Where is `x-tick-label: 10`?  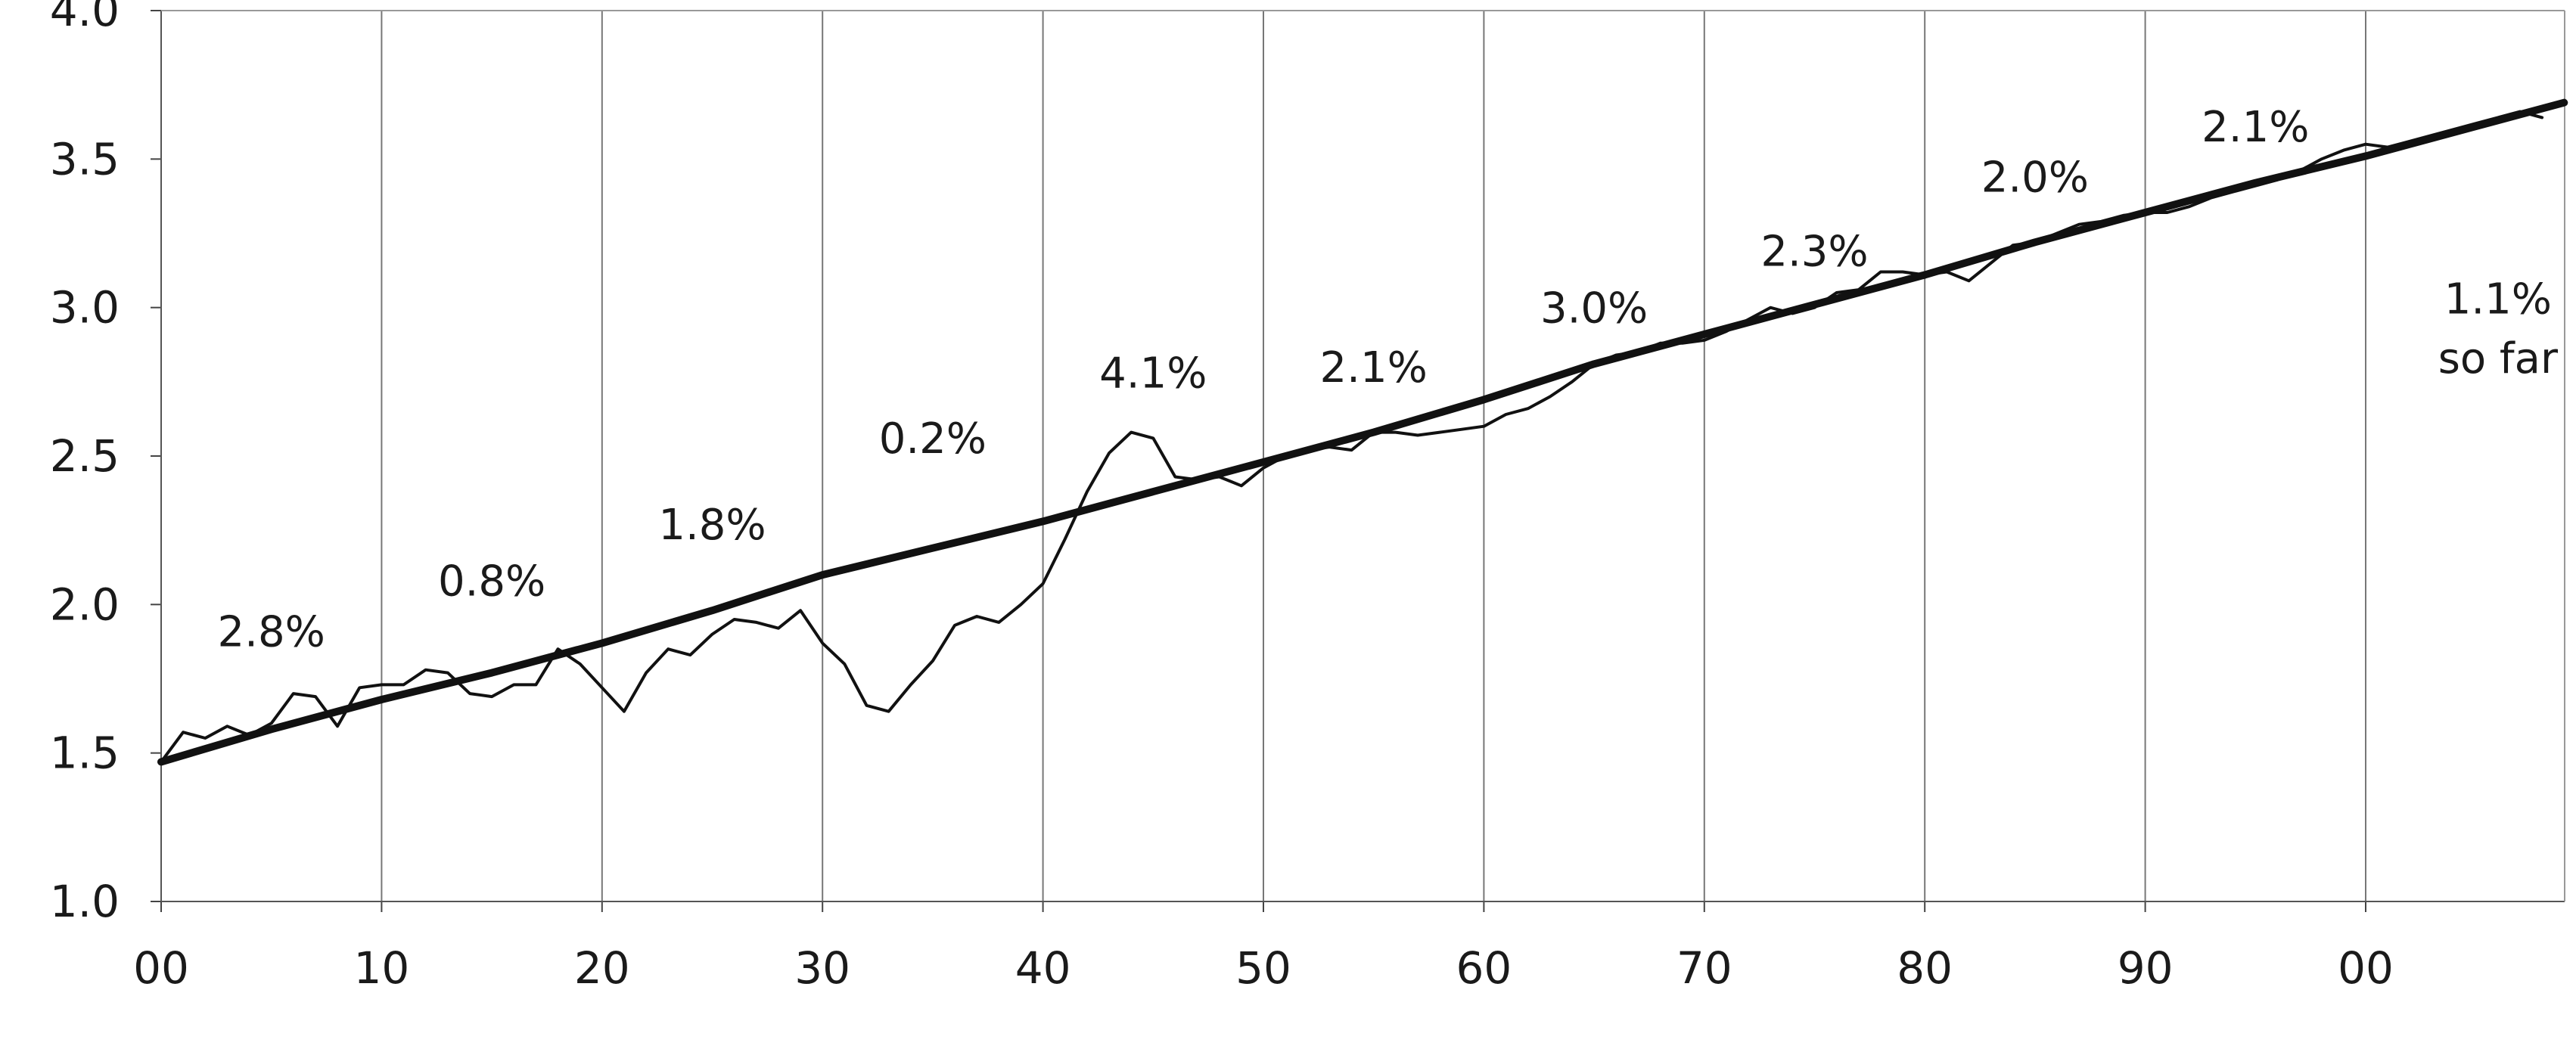
x-tick-label: 10 is located at coordinates (381, 968).